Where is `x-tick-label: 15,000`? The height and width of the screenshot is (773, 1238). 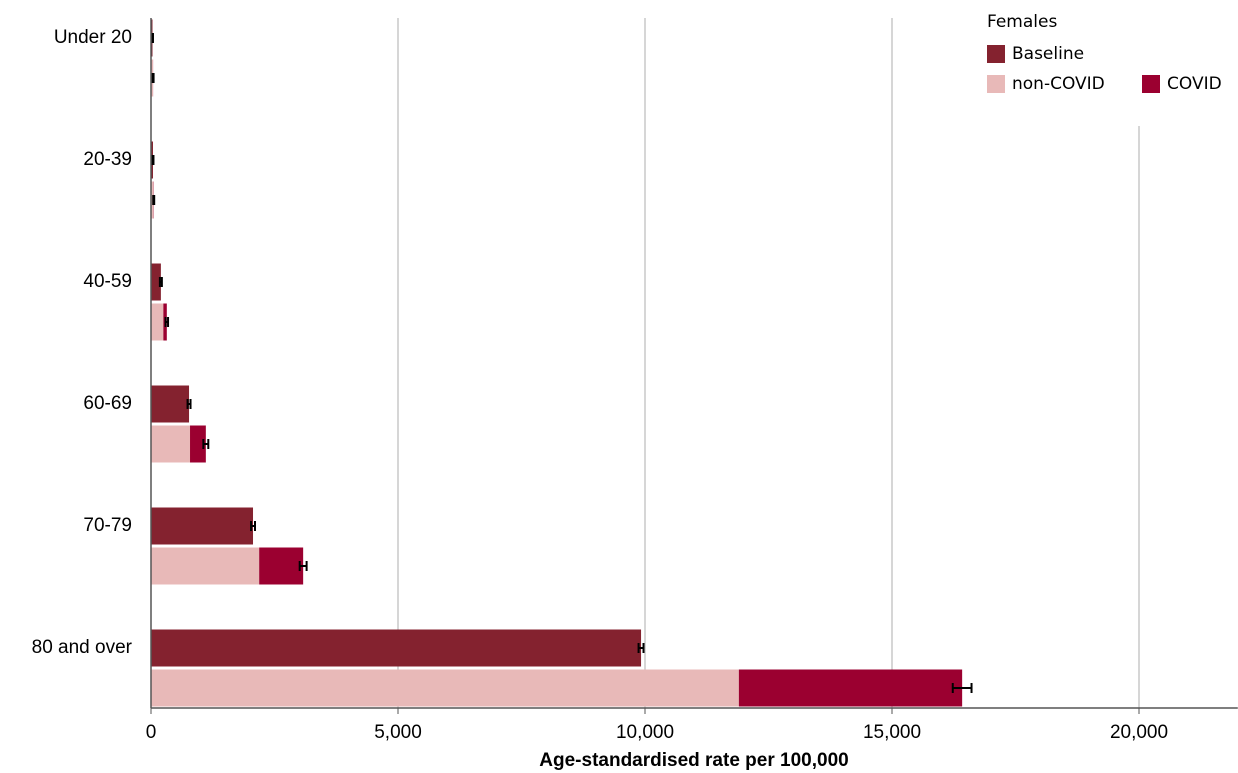
x-tick-label: 15,000 is located at coordinates (892, 732).